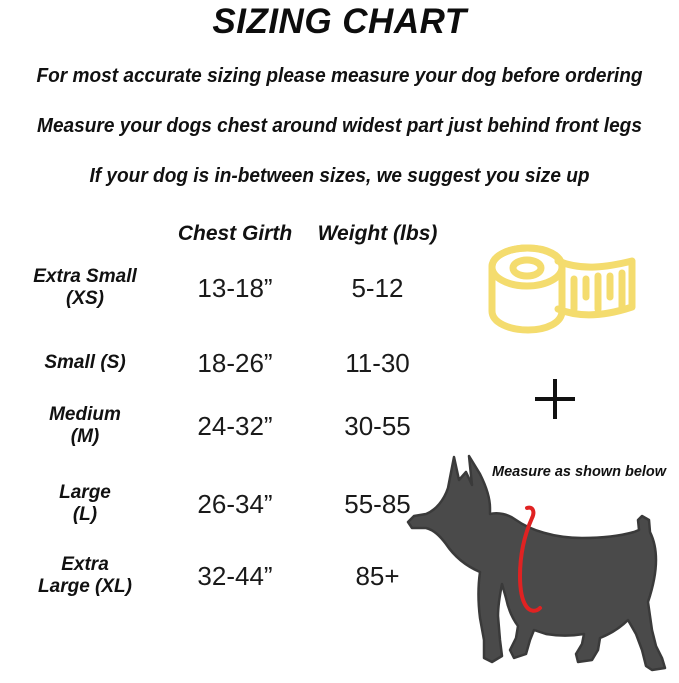 This screenshot has height=683, width=679. I want to click on table-row: Extra Large (XL) 32-44” 85+, so click(227, 576).